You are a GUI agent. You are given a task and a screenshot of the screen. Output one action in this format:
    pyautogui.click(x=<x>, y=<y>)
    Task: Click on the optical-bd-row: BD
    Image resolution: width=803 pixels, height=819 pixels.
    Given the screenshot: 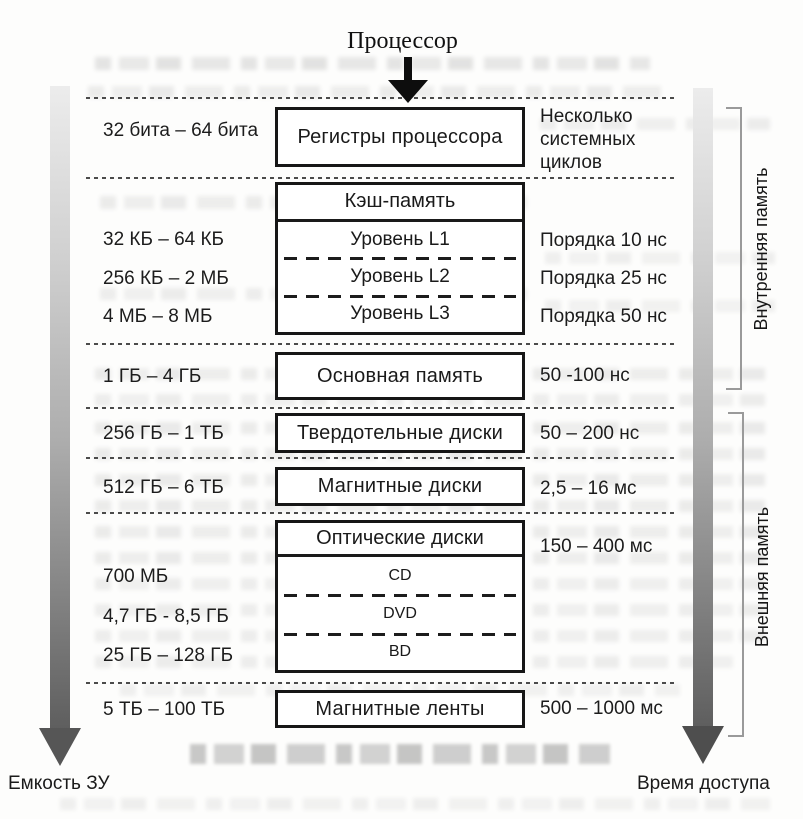 What is the action you would take?
    pyautogui.click(x=400, y=652)
    